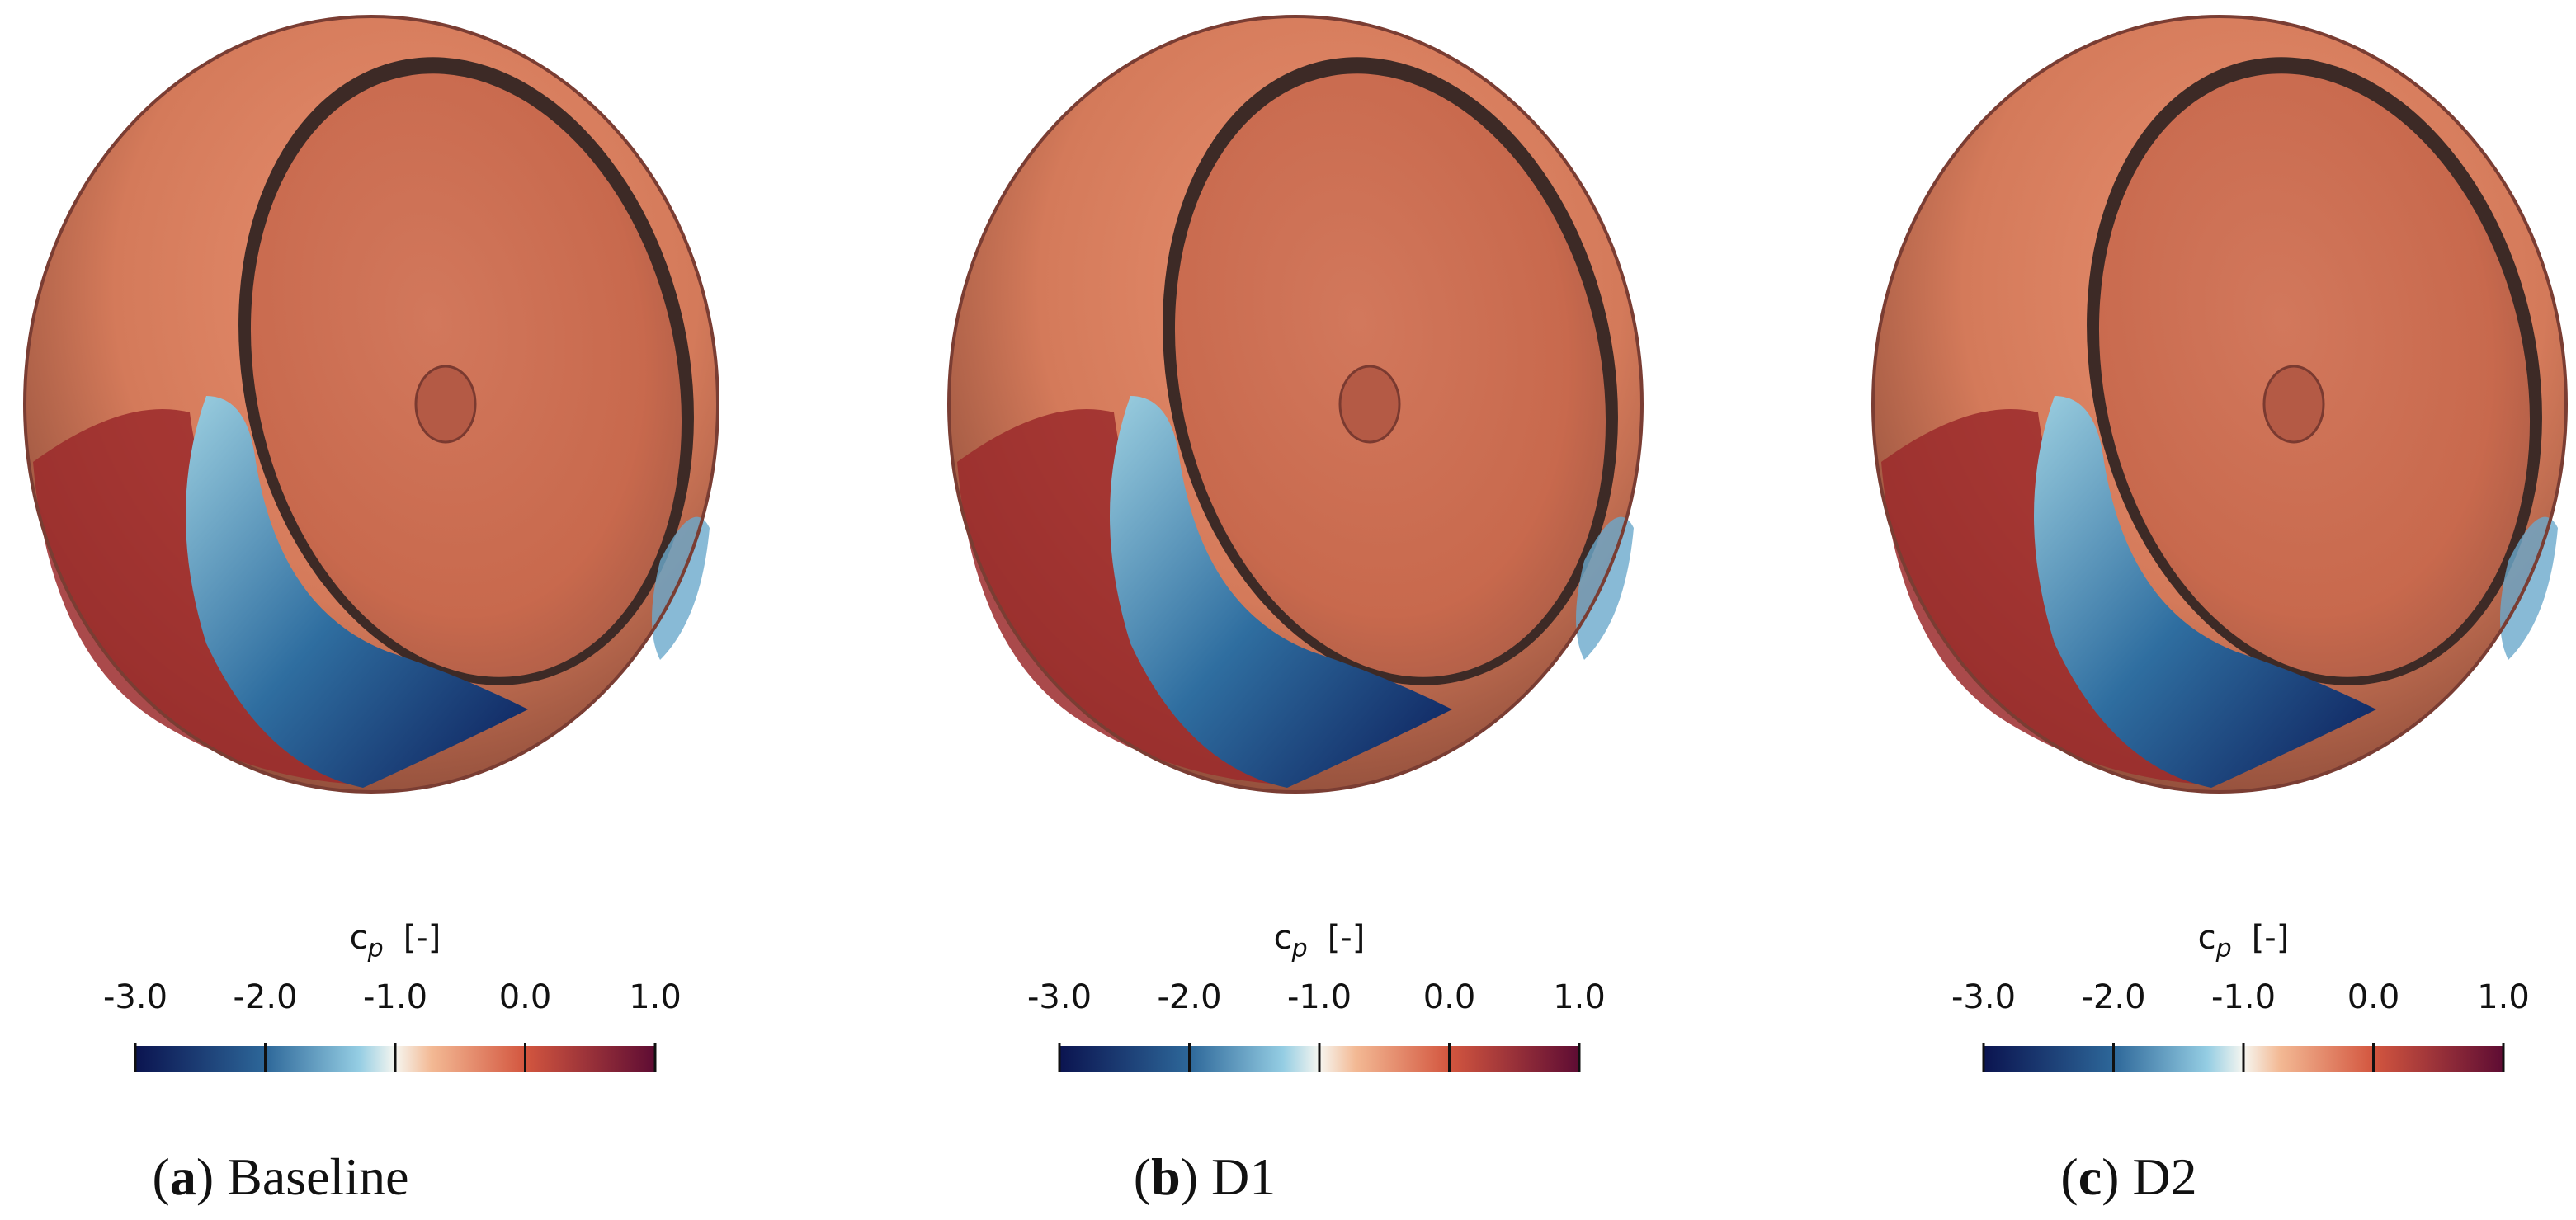  I want to click on caption-part: ) Baseline, so click(302, 1176).